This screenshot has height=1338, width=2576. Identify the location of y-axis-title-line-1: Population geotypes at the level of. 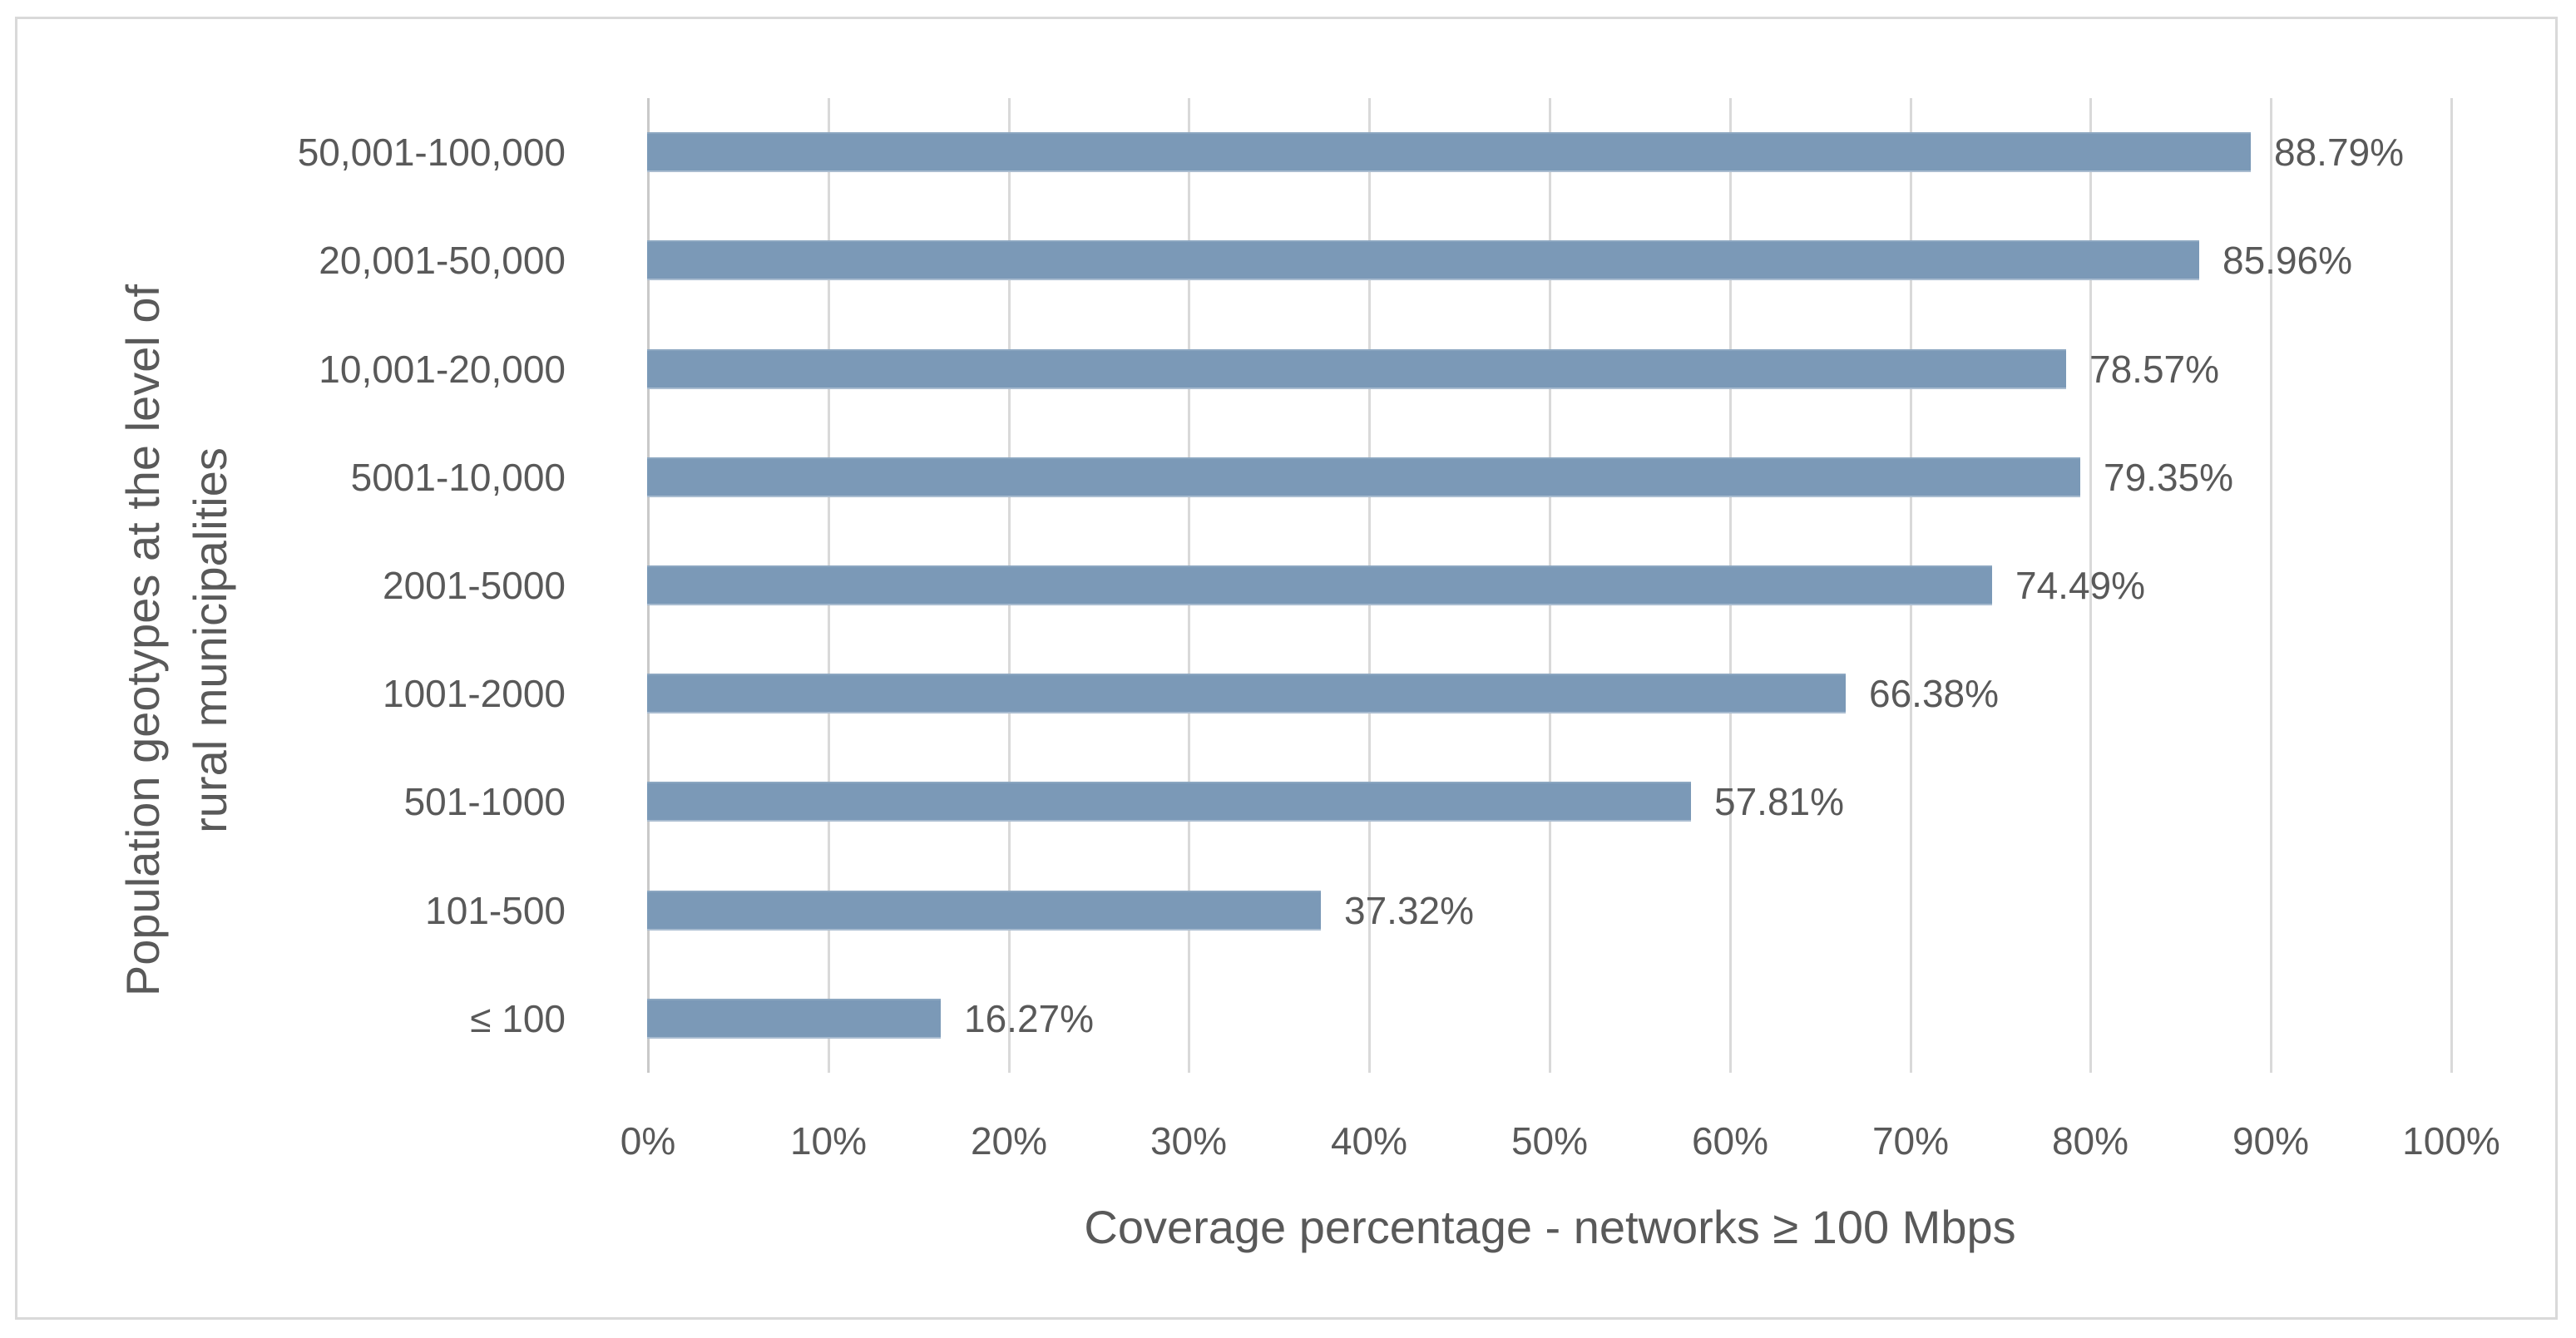
(142, 640).